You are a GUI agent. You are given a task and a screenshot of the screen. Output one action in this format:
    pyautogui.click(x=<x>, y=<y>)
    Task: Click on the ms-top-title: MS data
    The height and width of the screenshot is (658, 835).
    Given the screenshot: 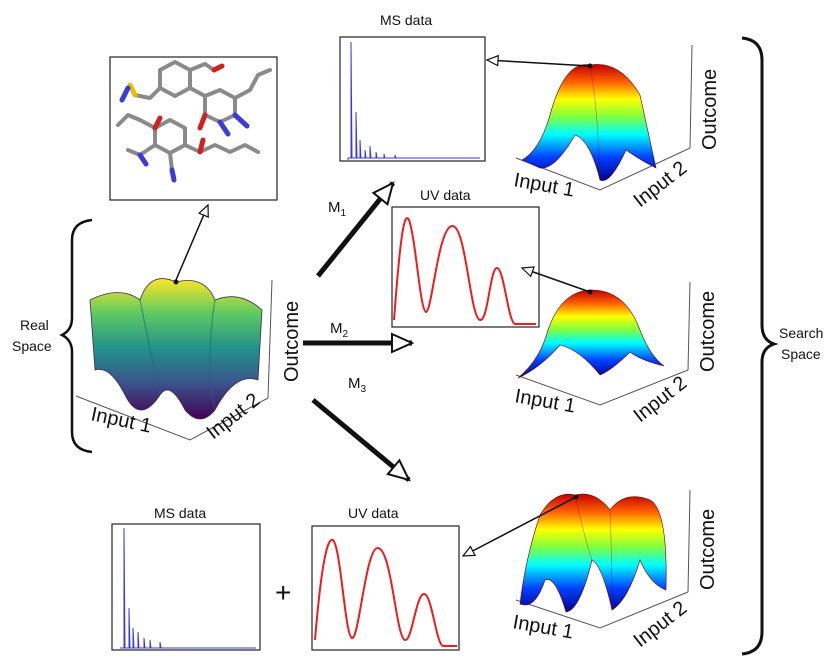 What is the action you would take?
    pyautogui.click(x=406, y=20)
    